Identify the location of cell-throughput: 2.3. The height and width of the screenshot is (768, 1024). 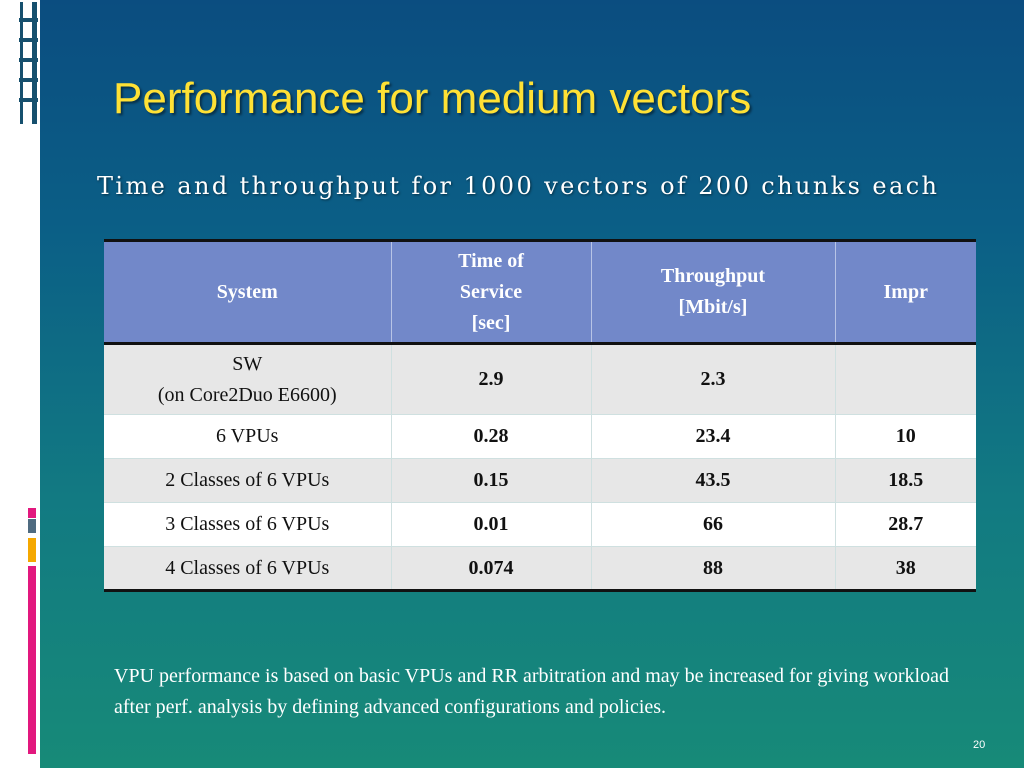
(713, 379).